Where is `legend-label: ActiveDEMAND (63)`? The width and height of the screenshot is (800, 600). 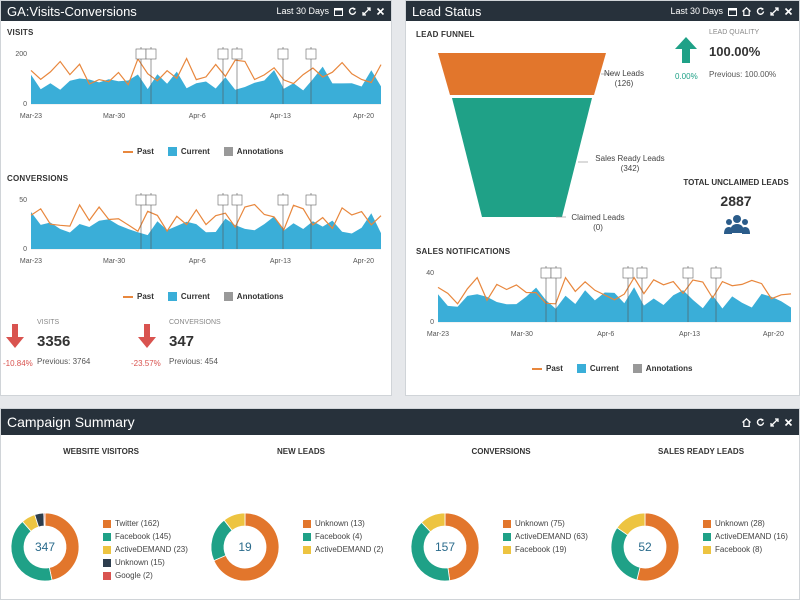 legend-label: ActiveDEMAND (63) is located at coordinates (551, 536).